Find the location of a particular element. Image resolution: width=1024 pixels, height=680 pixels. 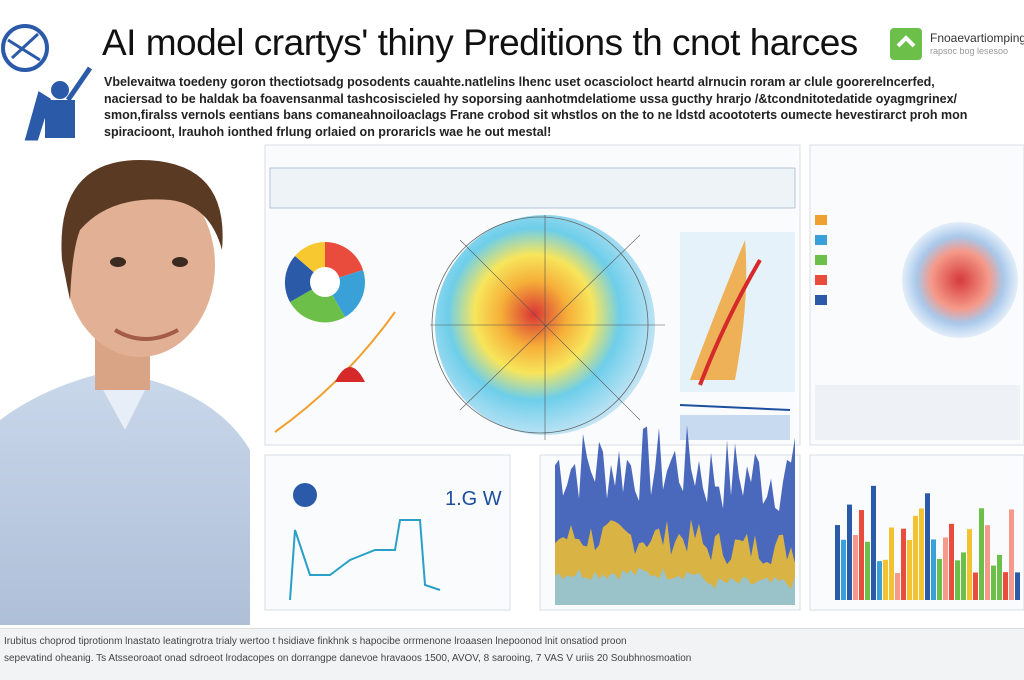

right-chart is located at coordinates (917, 327).